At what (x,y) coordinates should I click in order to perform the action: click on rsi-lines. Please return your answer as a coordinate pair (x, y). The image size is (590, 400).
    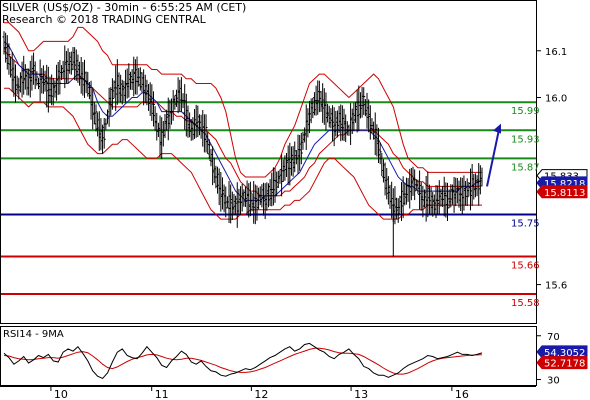
    Looking at the image, I should click on (243, 361).